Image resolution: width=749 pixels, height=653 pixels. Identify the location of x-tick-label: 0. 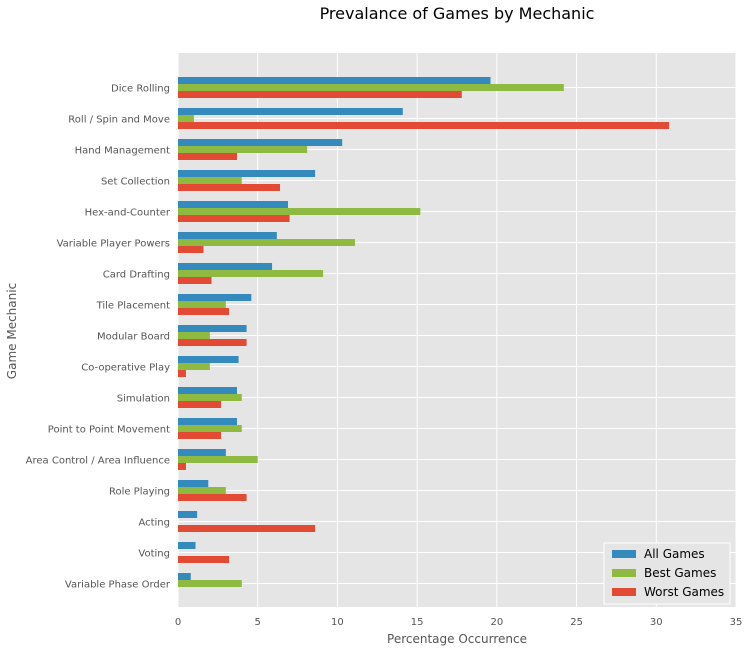
(178, 622).